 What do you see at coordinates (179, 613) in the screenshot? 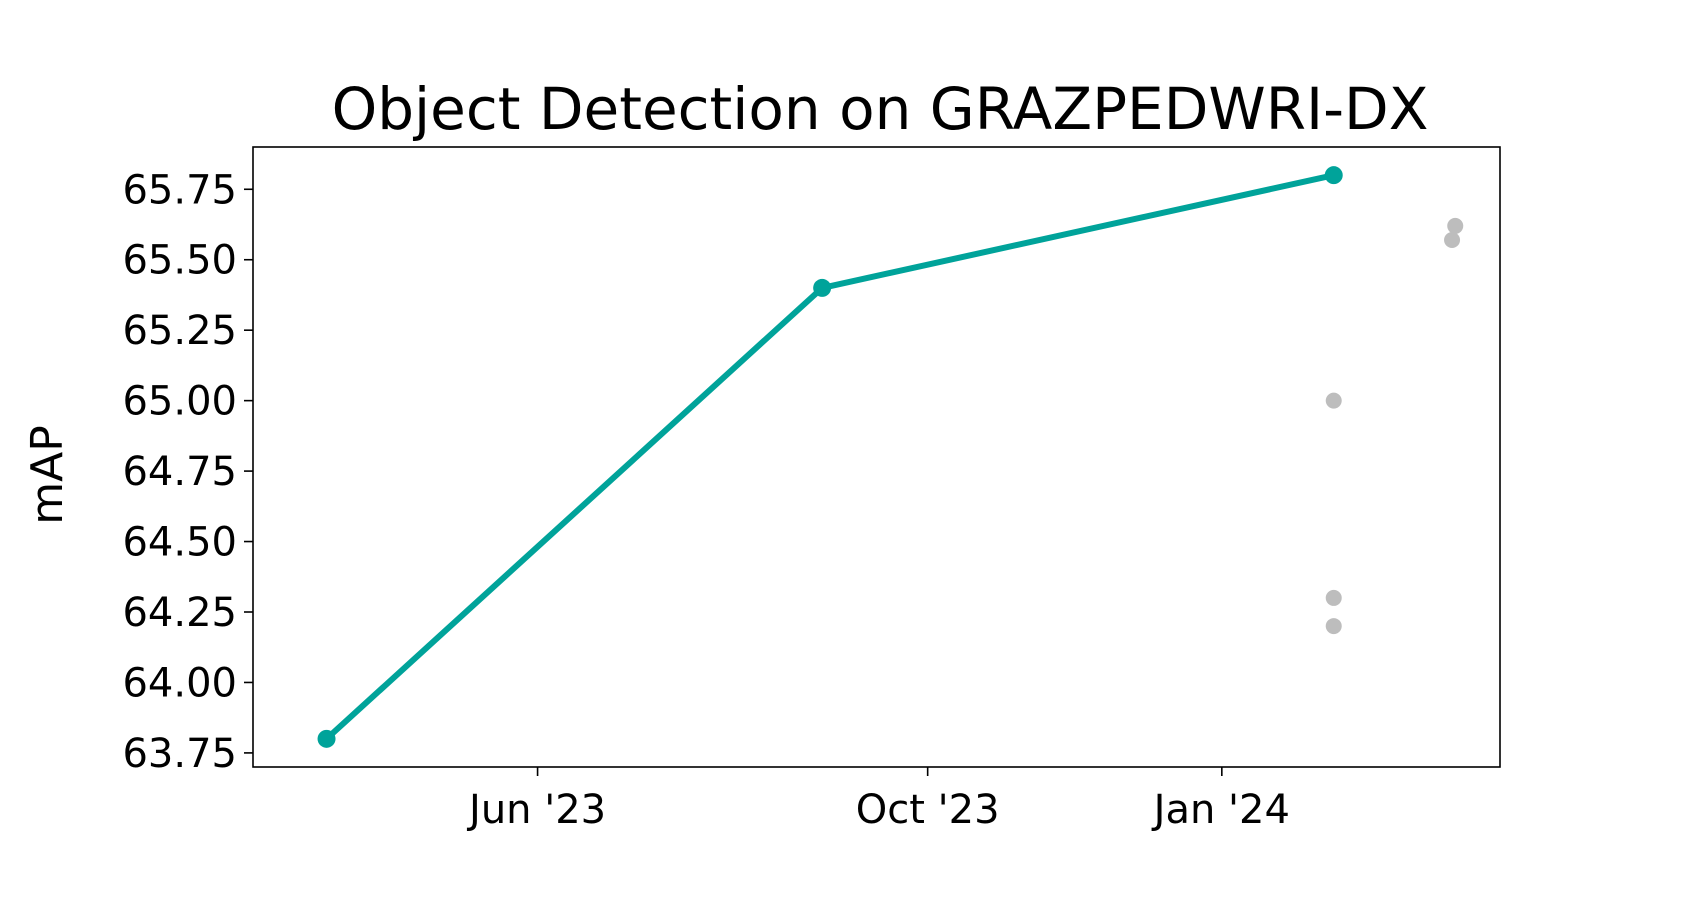
I see `y-tick-label: 64.25` at bounding box center [179, 613].